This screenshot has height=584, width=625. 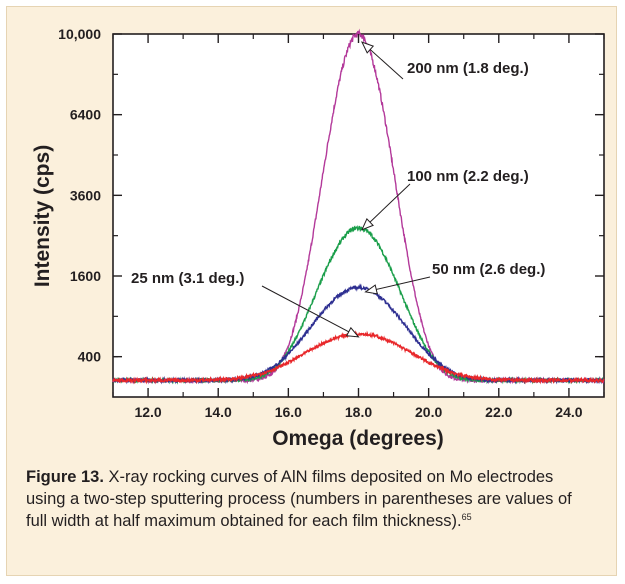 I want to click on y-tick-label: 400, so click(x=90, y=357).